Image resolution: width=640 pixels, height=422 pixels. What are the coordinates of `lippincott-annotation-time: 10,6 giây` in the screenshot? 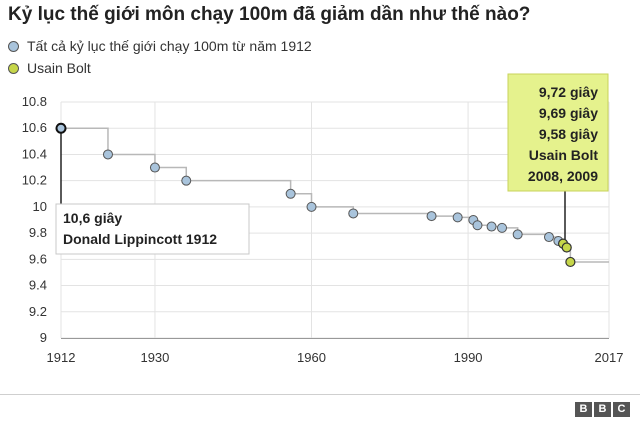 It's located at (92, 218).